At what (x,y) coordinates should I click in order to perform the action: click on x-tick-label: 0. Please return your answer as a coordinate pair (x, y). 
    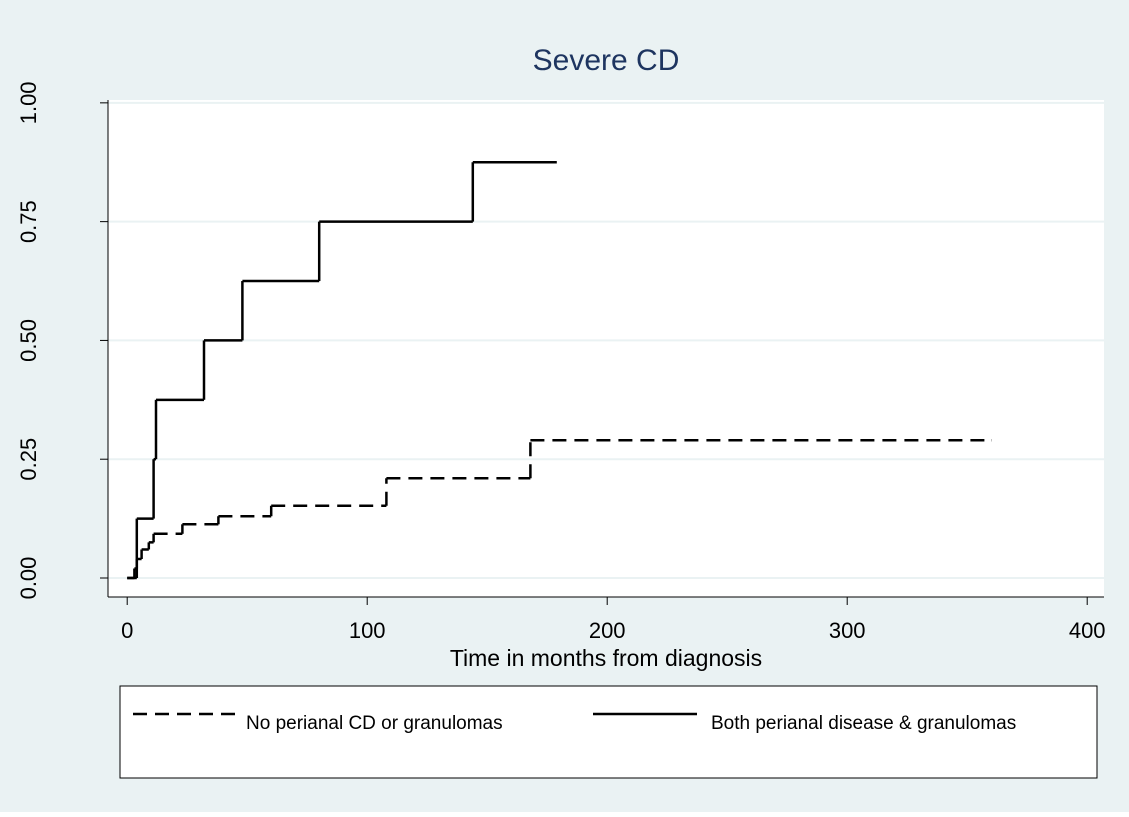
    Looking at the image, I should click on (127, 630).